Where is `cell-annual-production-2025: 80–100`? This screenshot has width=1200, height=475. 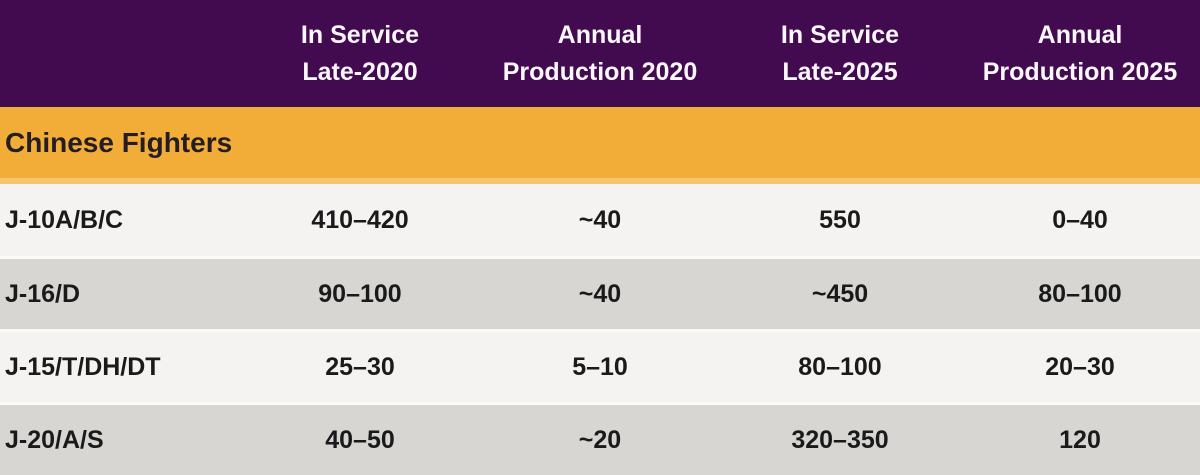 cell-annual-production-2025: 80–100 is located at coordinates (1080, 293).